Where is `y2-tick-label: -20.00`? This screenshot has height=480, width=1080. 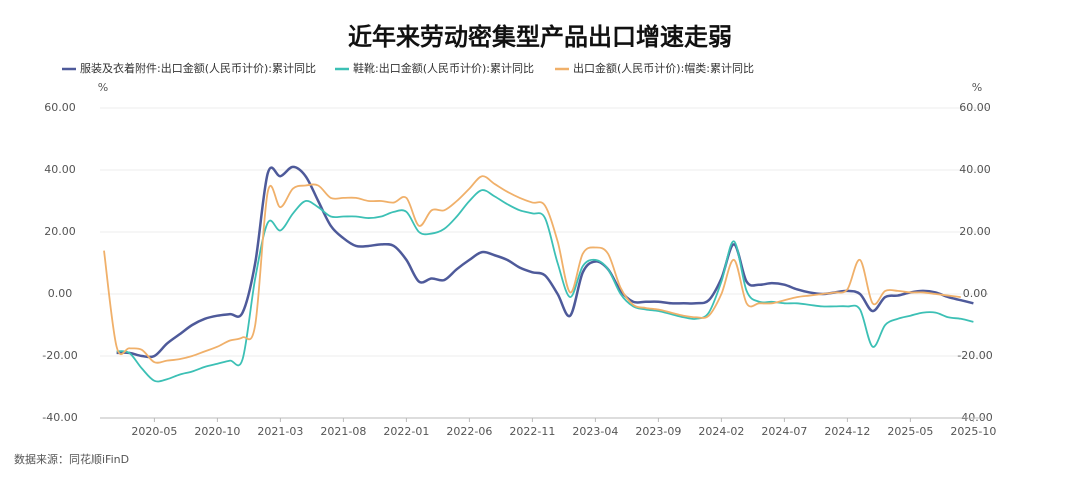 y2-tick-label: -20.00 is located at coordinates (974, 355).